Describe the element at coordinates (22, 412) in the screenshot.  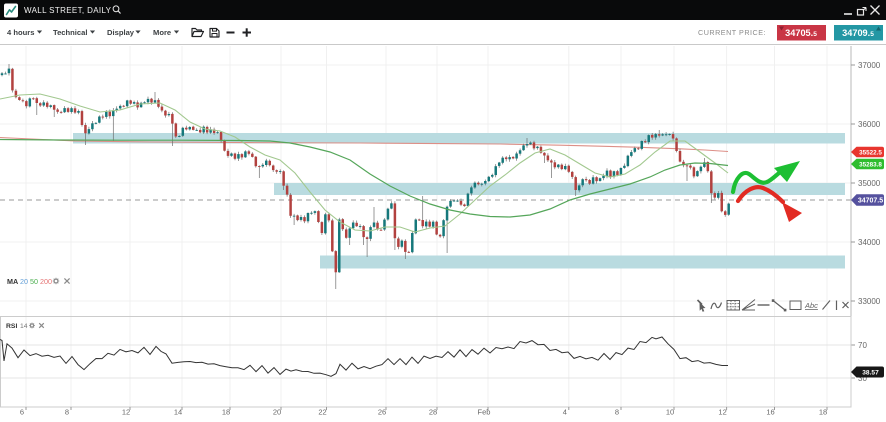
I see `svg-text: 6` at that location.